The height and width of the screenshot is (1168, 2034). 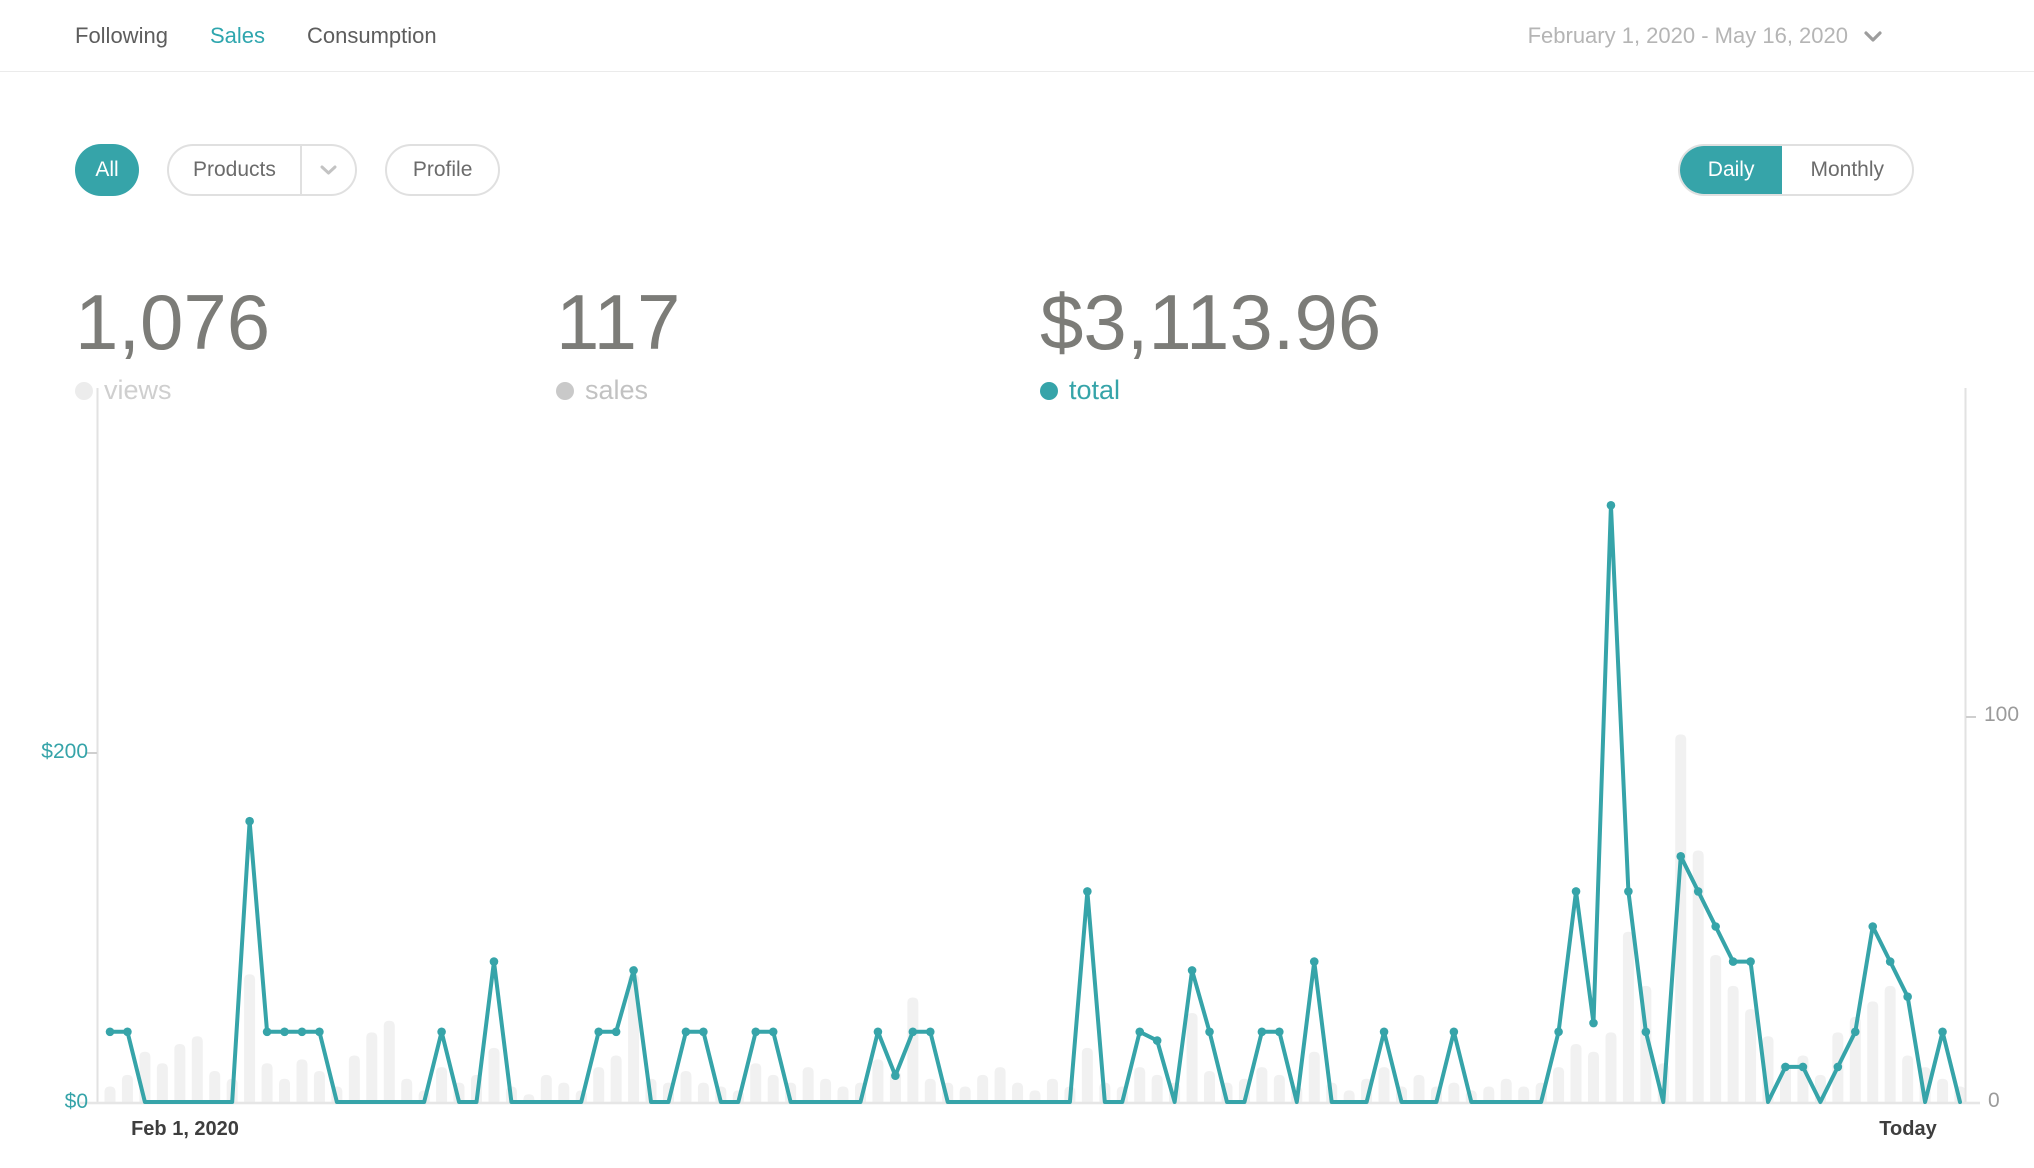 What do you see at coordinates (84, 390) in the screenshot?
I see `views-dot-icon` at bounding box center [84, 390].